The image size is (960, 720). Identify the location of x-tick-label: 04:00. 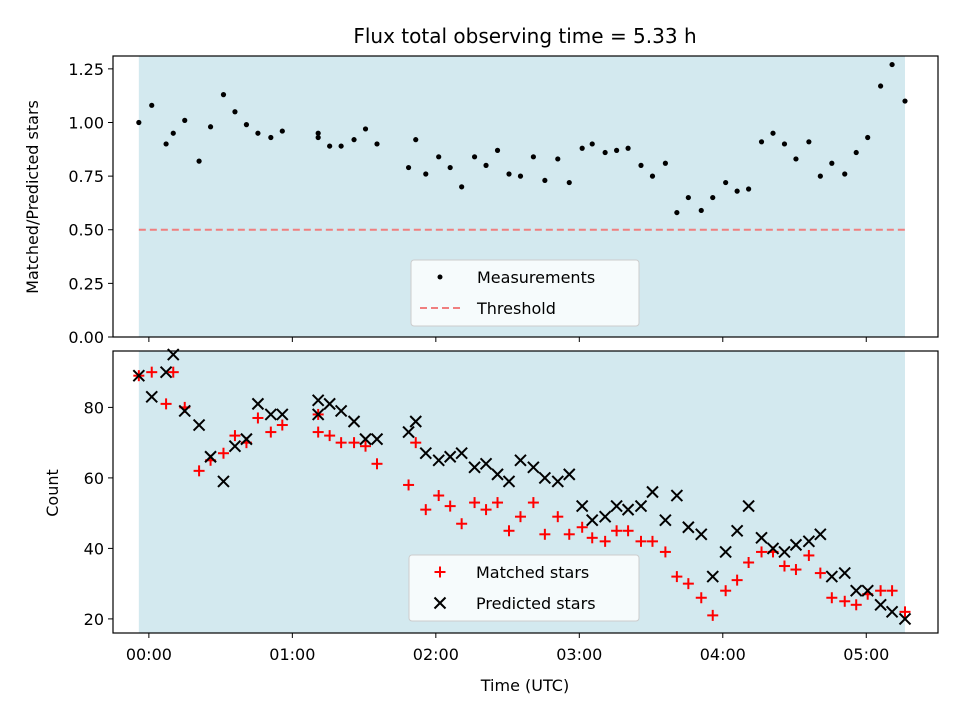
(723, 654).